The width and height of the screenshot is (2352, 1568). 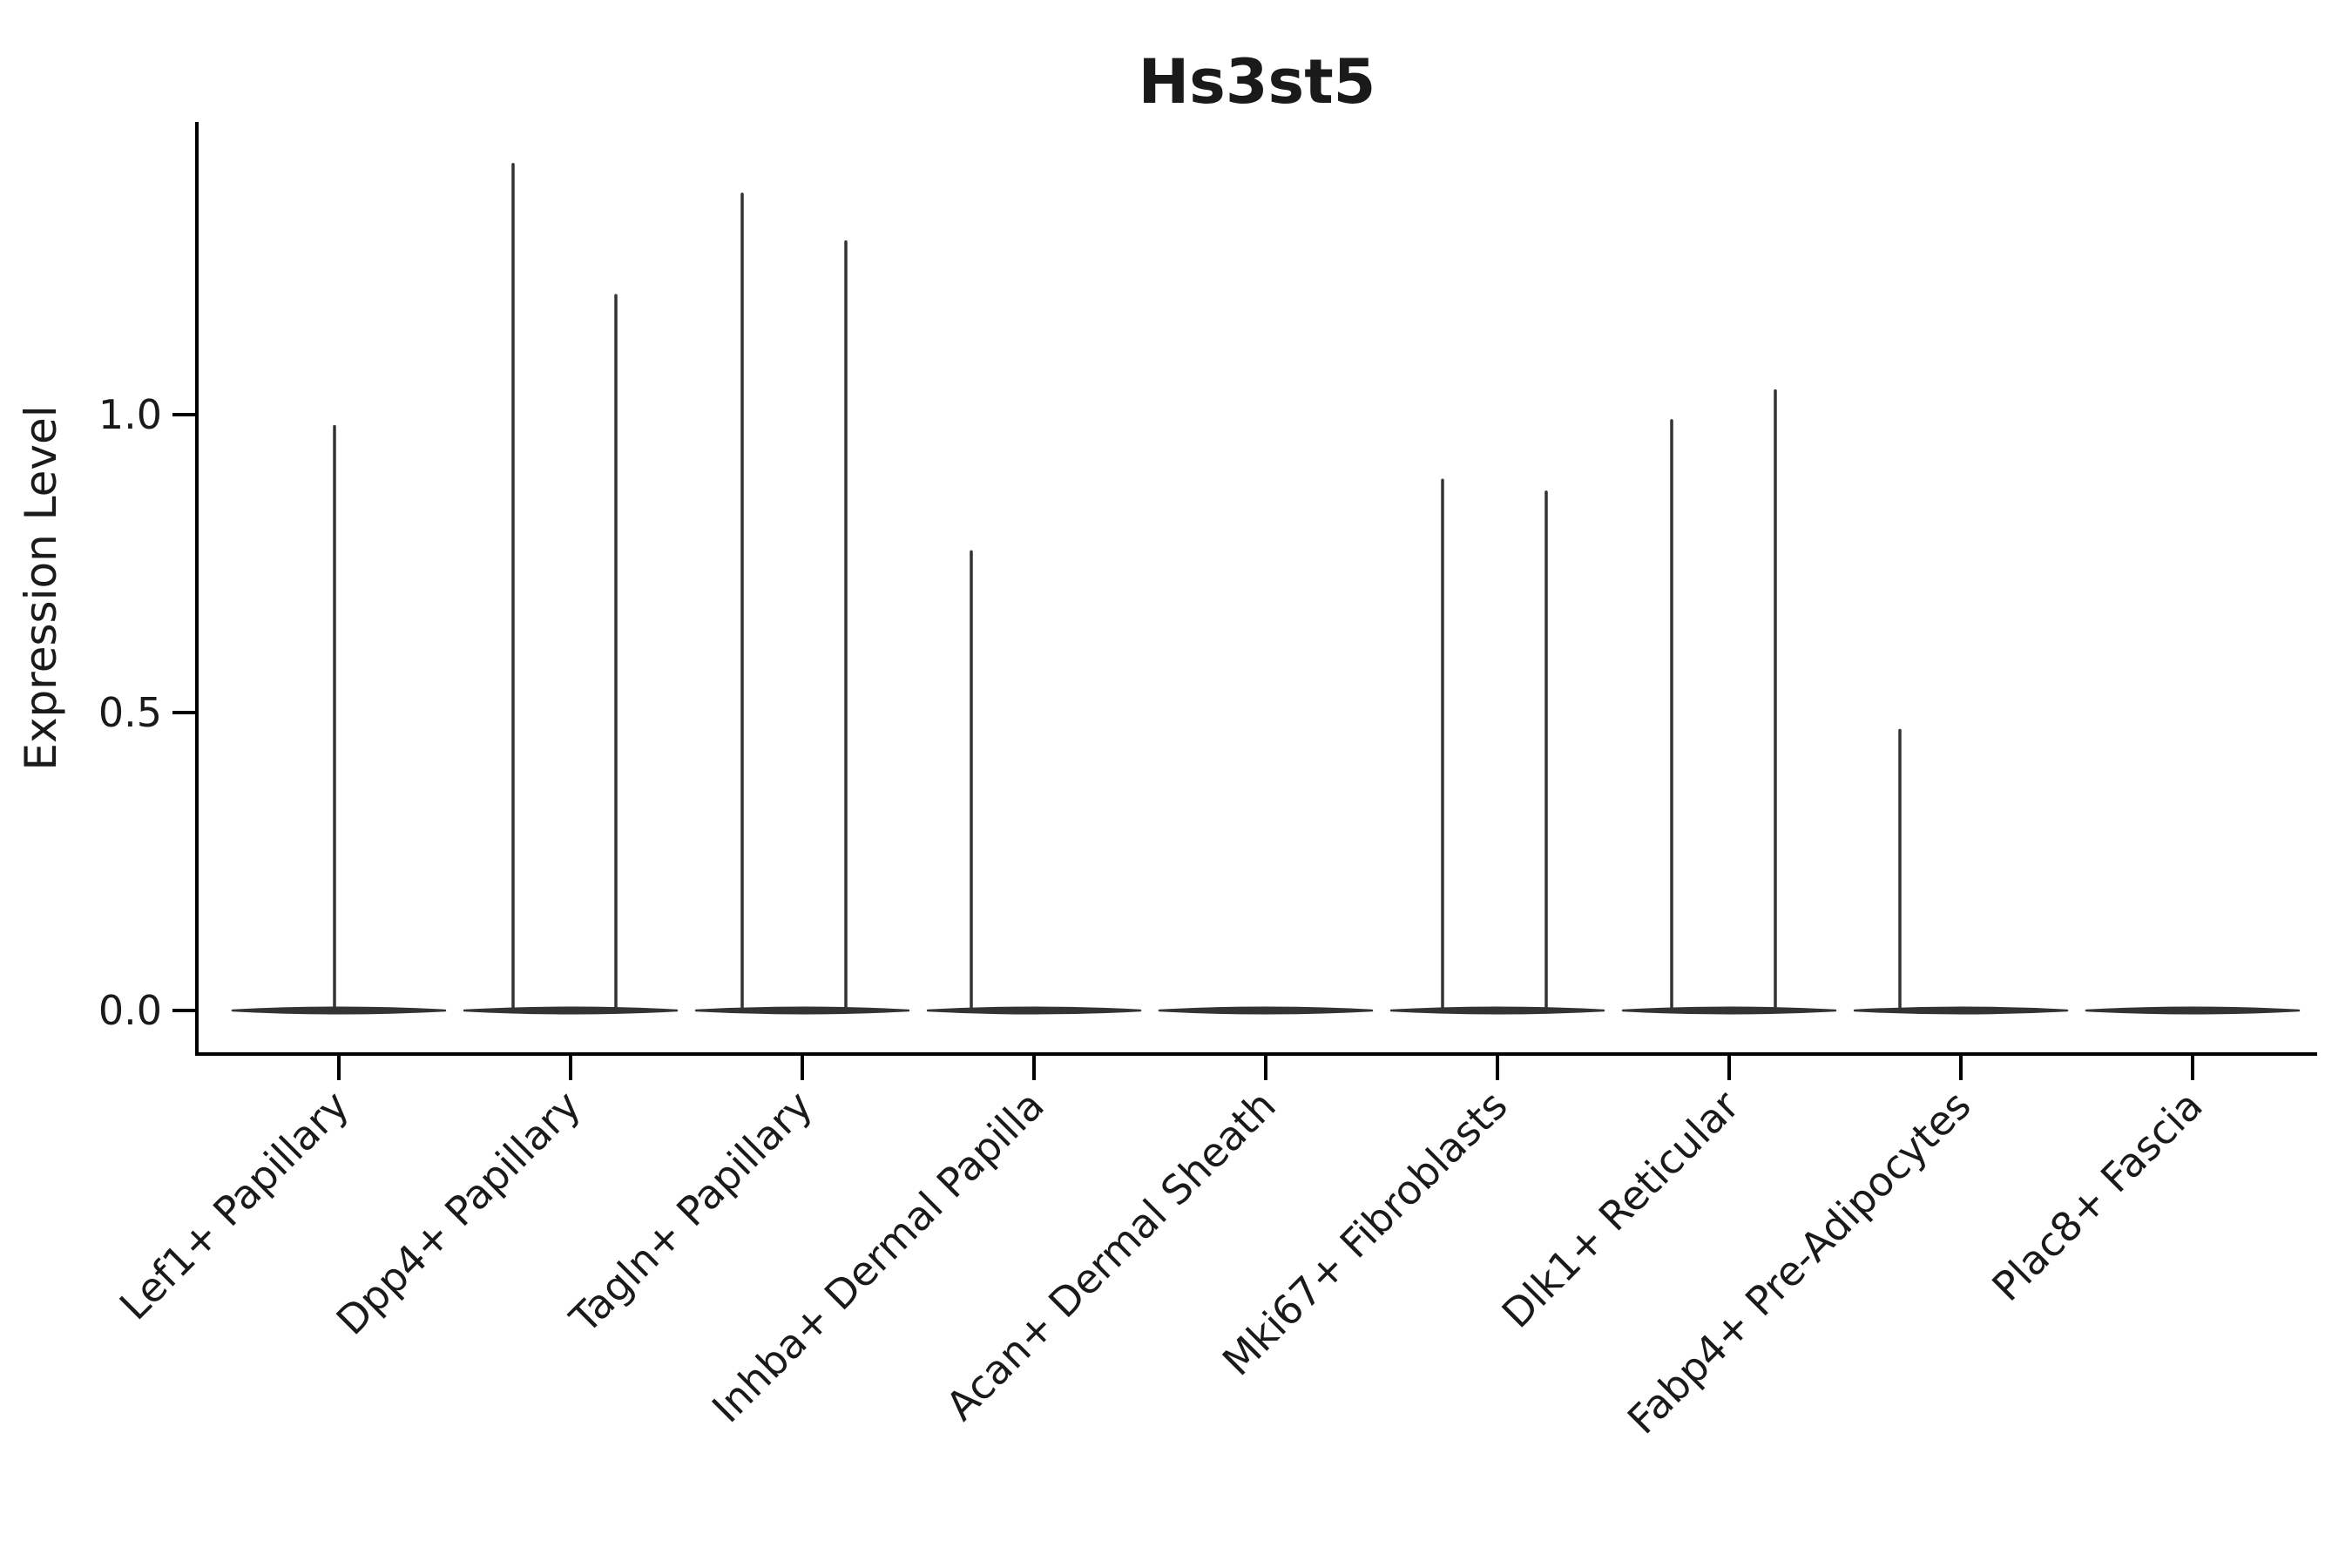 What do you see at coordinates (690, 1212) in the screenshot?
I see `x-tick-label: Tagln+ Papillary` at bounding box center [690, 1212].